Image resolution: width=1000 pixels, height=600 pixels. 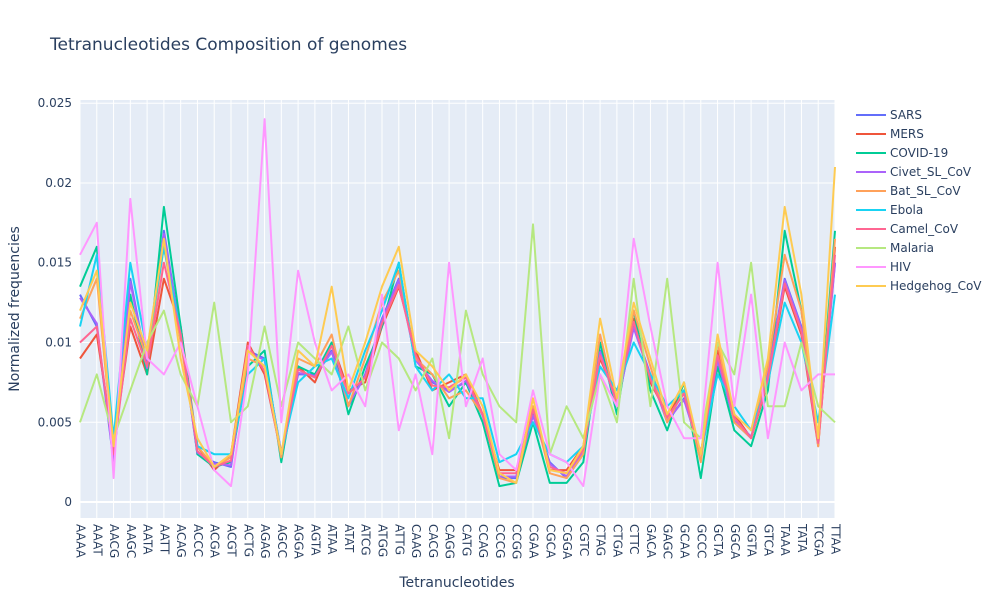 What do you see at coordinates (232, 540) in the screenshot?
I see `x-tick-label: ACGT` at bounding box center [232, 540].